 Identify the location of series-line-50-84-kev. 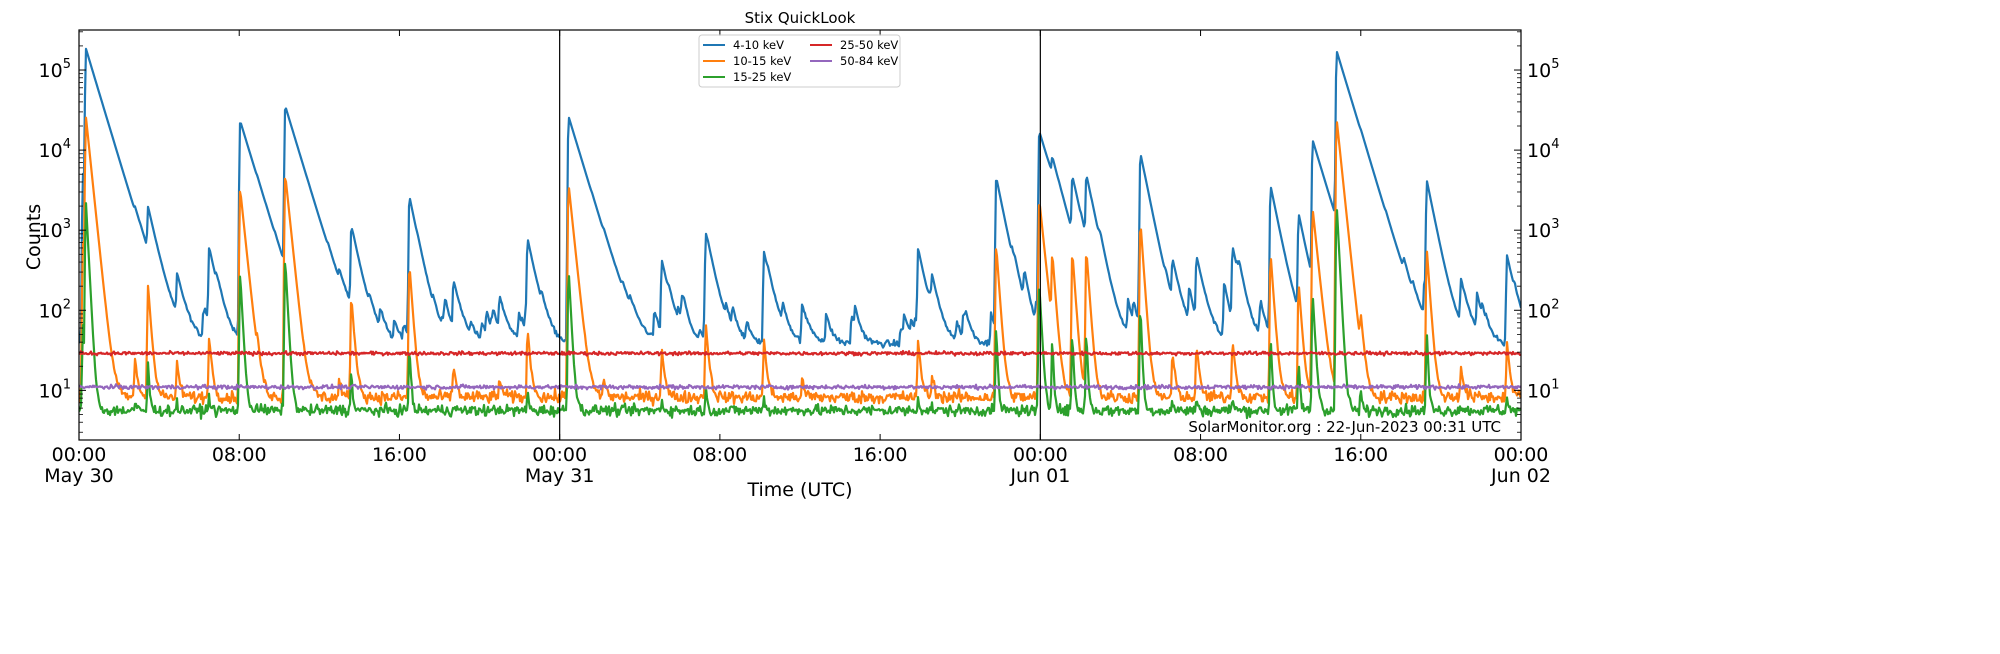
(800, 387).